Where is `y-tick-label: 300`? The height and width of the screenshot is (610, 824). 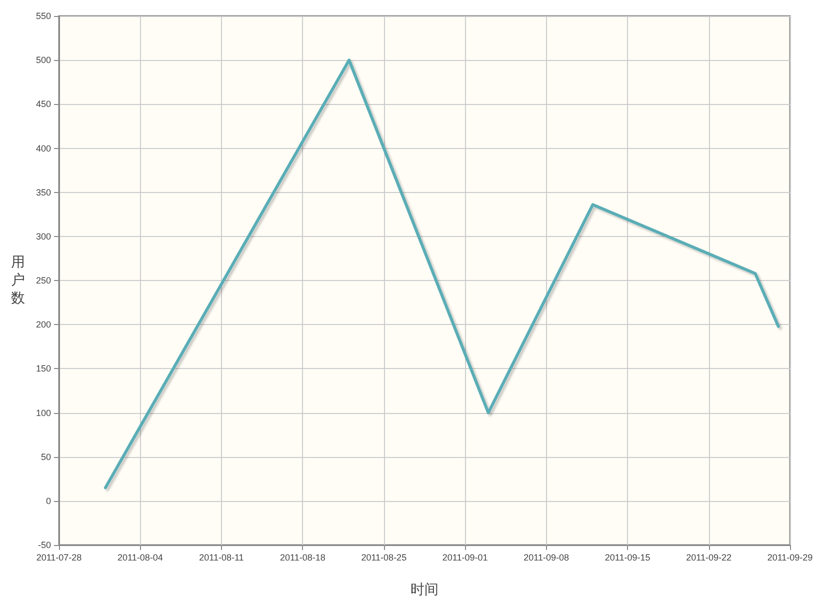
y-tick-label: 300 is located at coordinates (43, 236).